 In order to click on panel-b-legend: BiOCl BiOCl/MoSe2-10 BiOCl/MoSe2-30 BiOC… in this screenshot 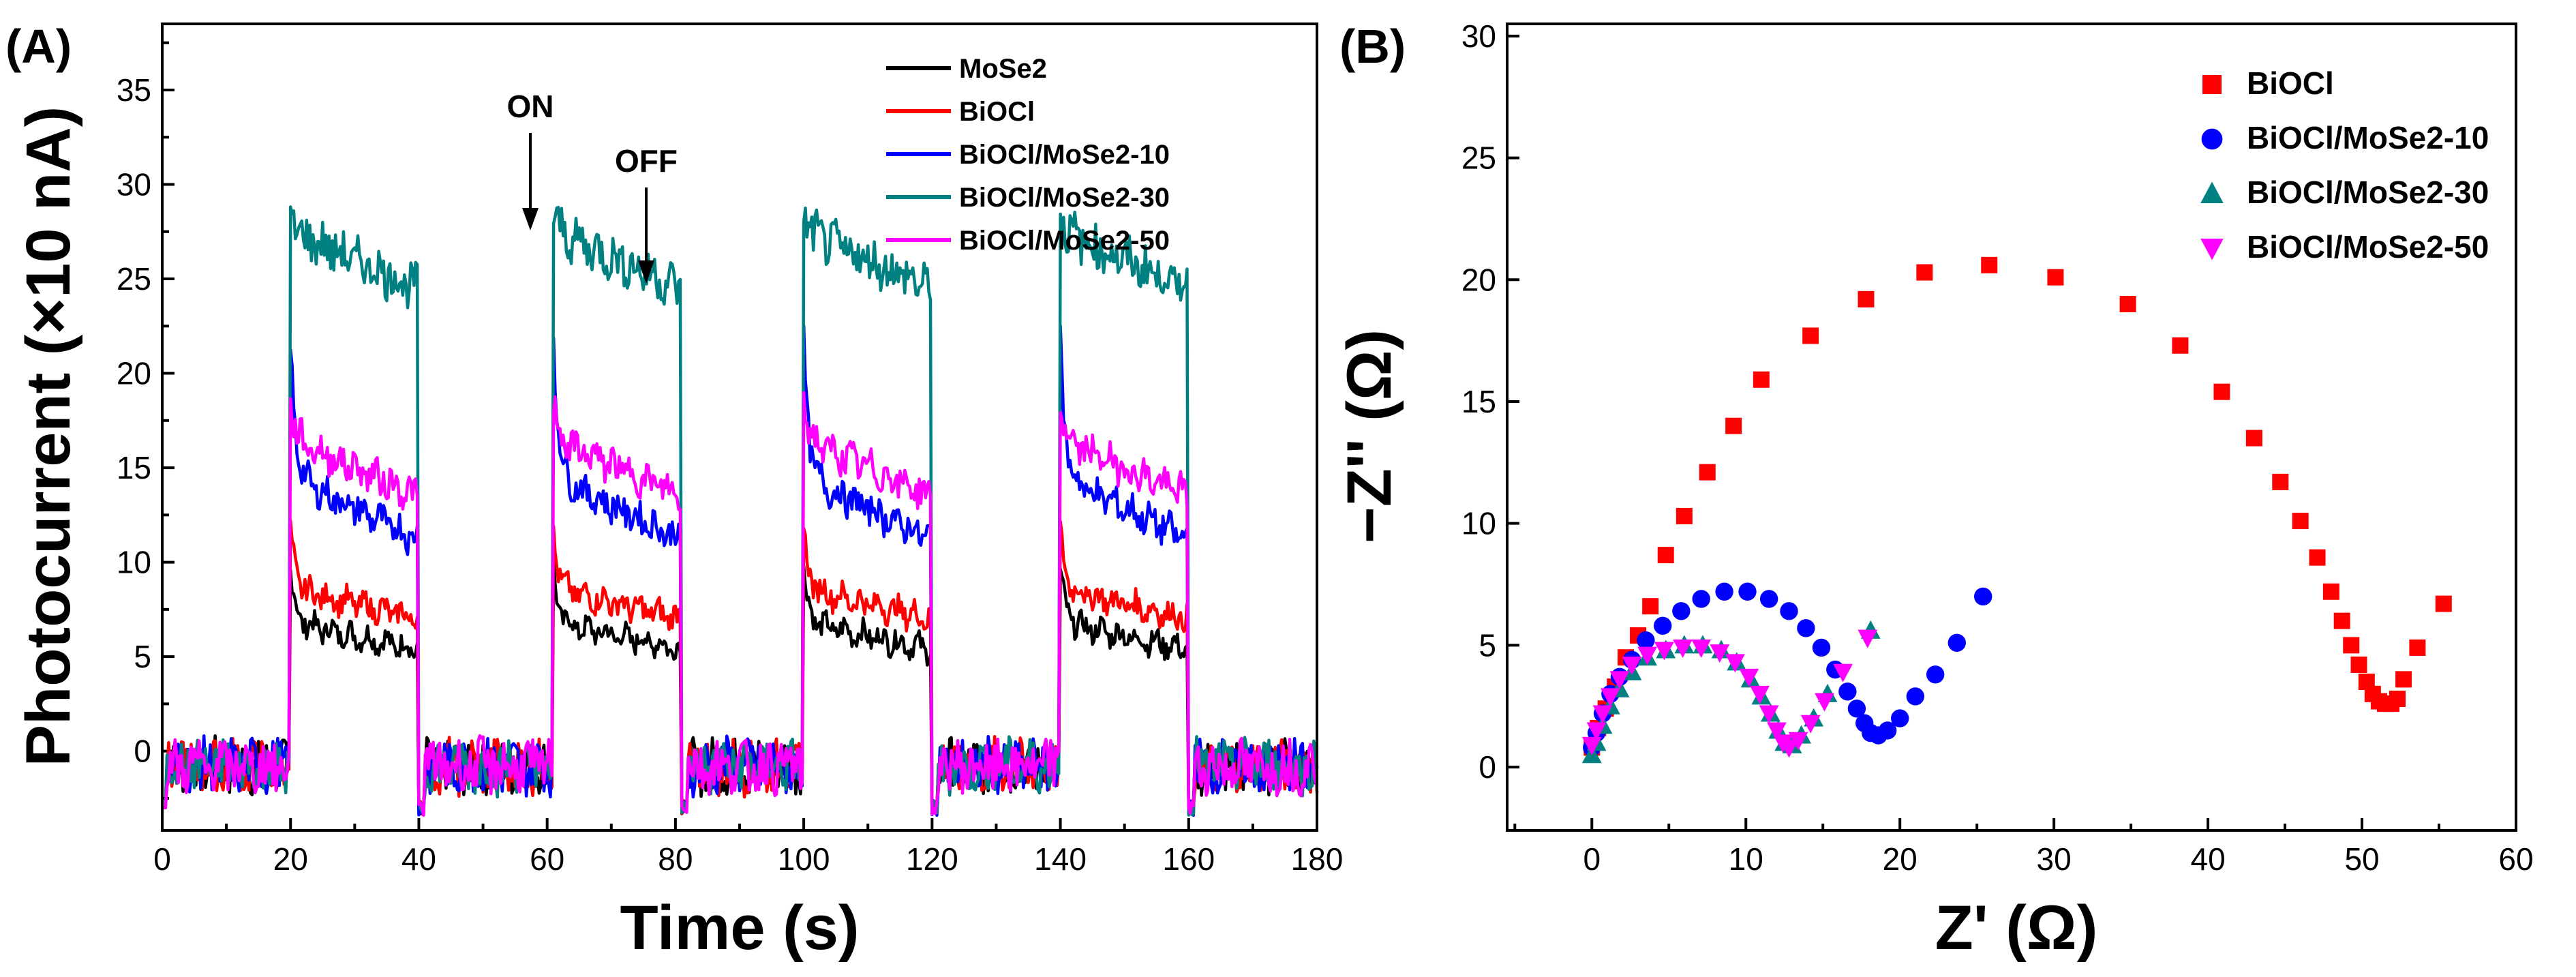, I will do `click(2344, 165)`.